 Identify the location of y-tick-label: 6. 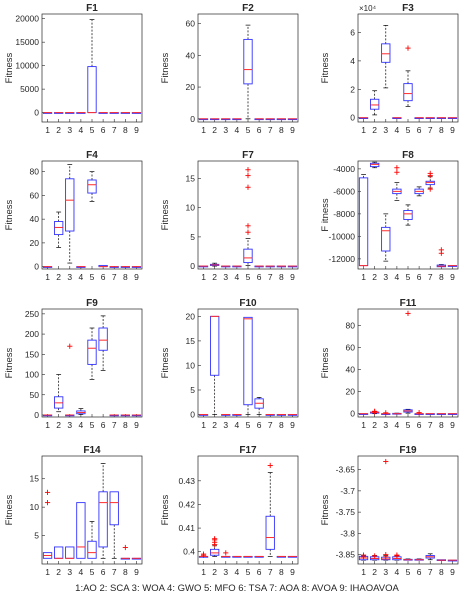
(352, 32).